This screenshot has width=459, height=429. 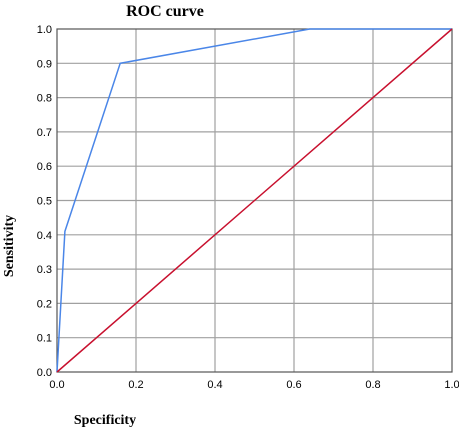 I want to click on x-tick-label: 0.2, so click(x=135, y=385).